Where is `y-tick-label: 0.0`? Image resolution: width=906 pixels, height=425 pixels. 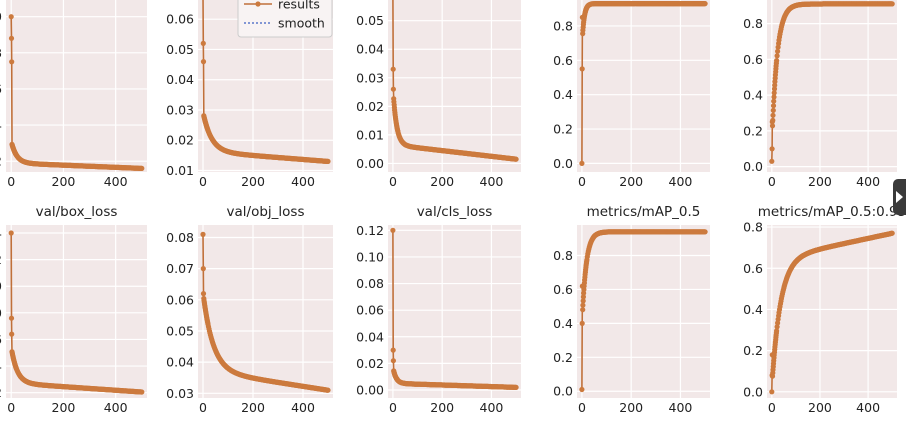
y-tick-label: 0.0 is located at coordinates (753, 166).